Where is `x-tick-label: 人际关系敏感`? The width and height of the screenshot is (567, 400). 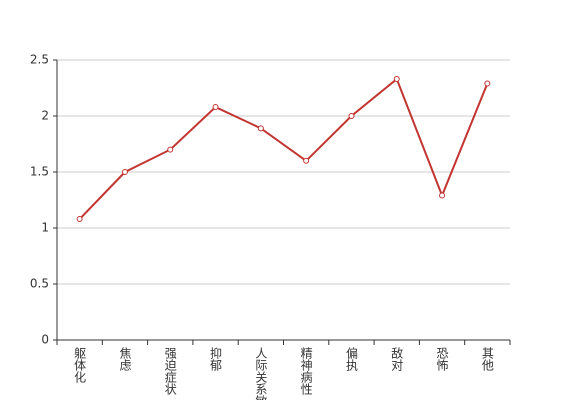 x-tick-label: 人际关系敏感 is located at coordinates (261, 373).